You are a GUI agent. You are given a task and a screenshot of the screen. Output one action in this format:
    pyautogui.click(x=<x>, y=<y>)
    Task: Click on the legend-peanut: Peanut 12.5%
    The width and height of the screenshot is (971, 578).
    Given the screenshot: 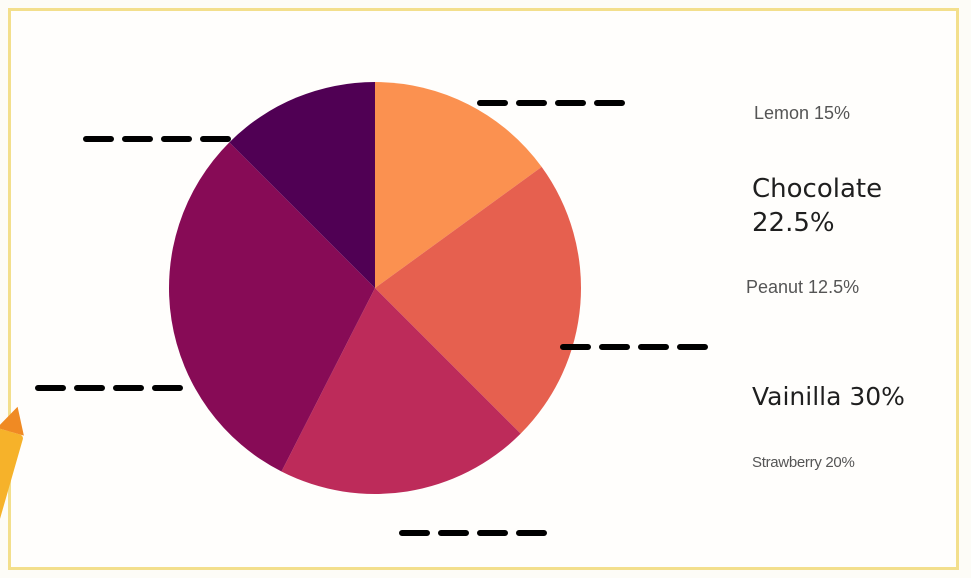 What is the action you would take?
    pyautogui.click(x=803, y=287)
    